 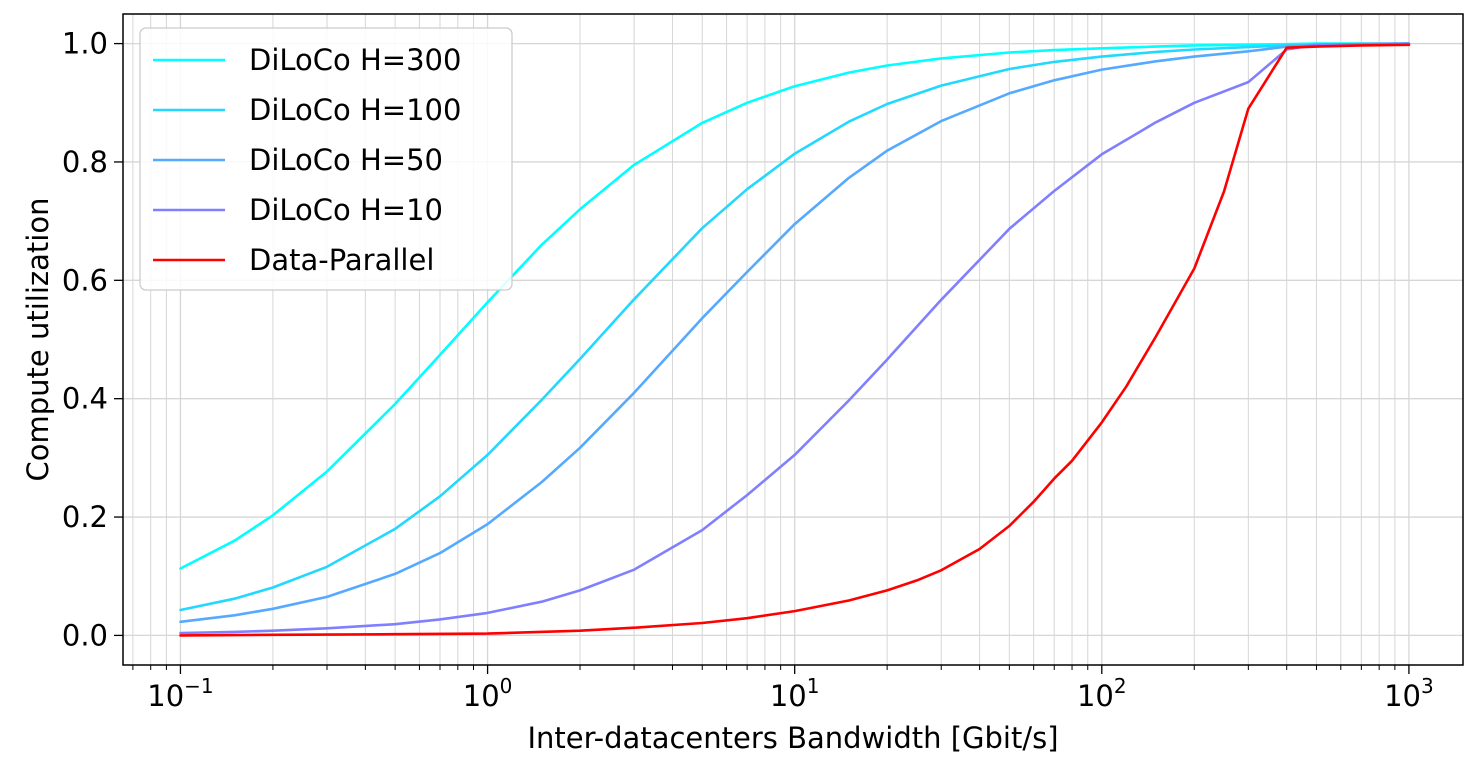 What do you see at coordinates (85, 162) in the screenshot?
I see `y-tick-label: 0.8` at bounding box center [85, 162].